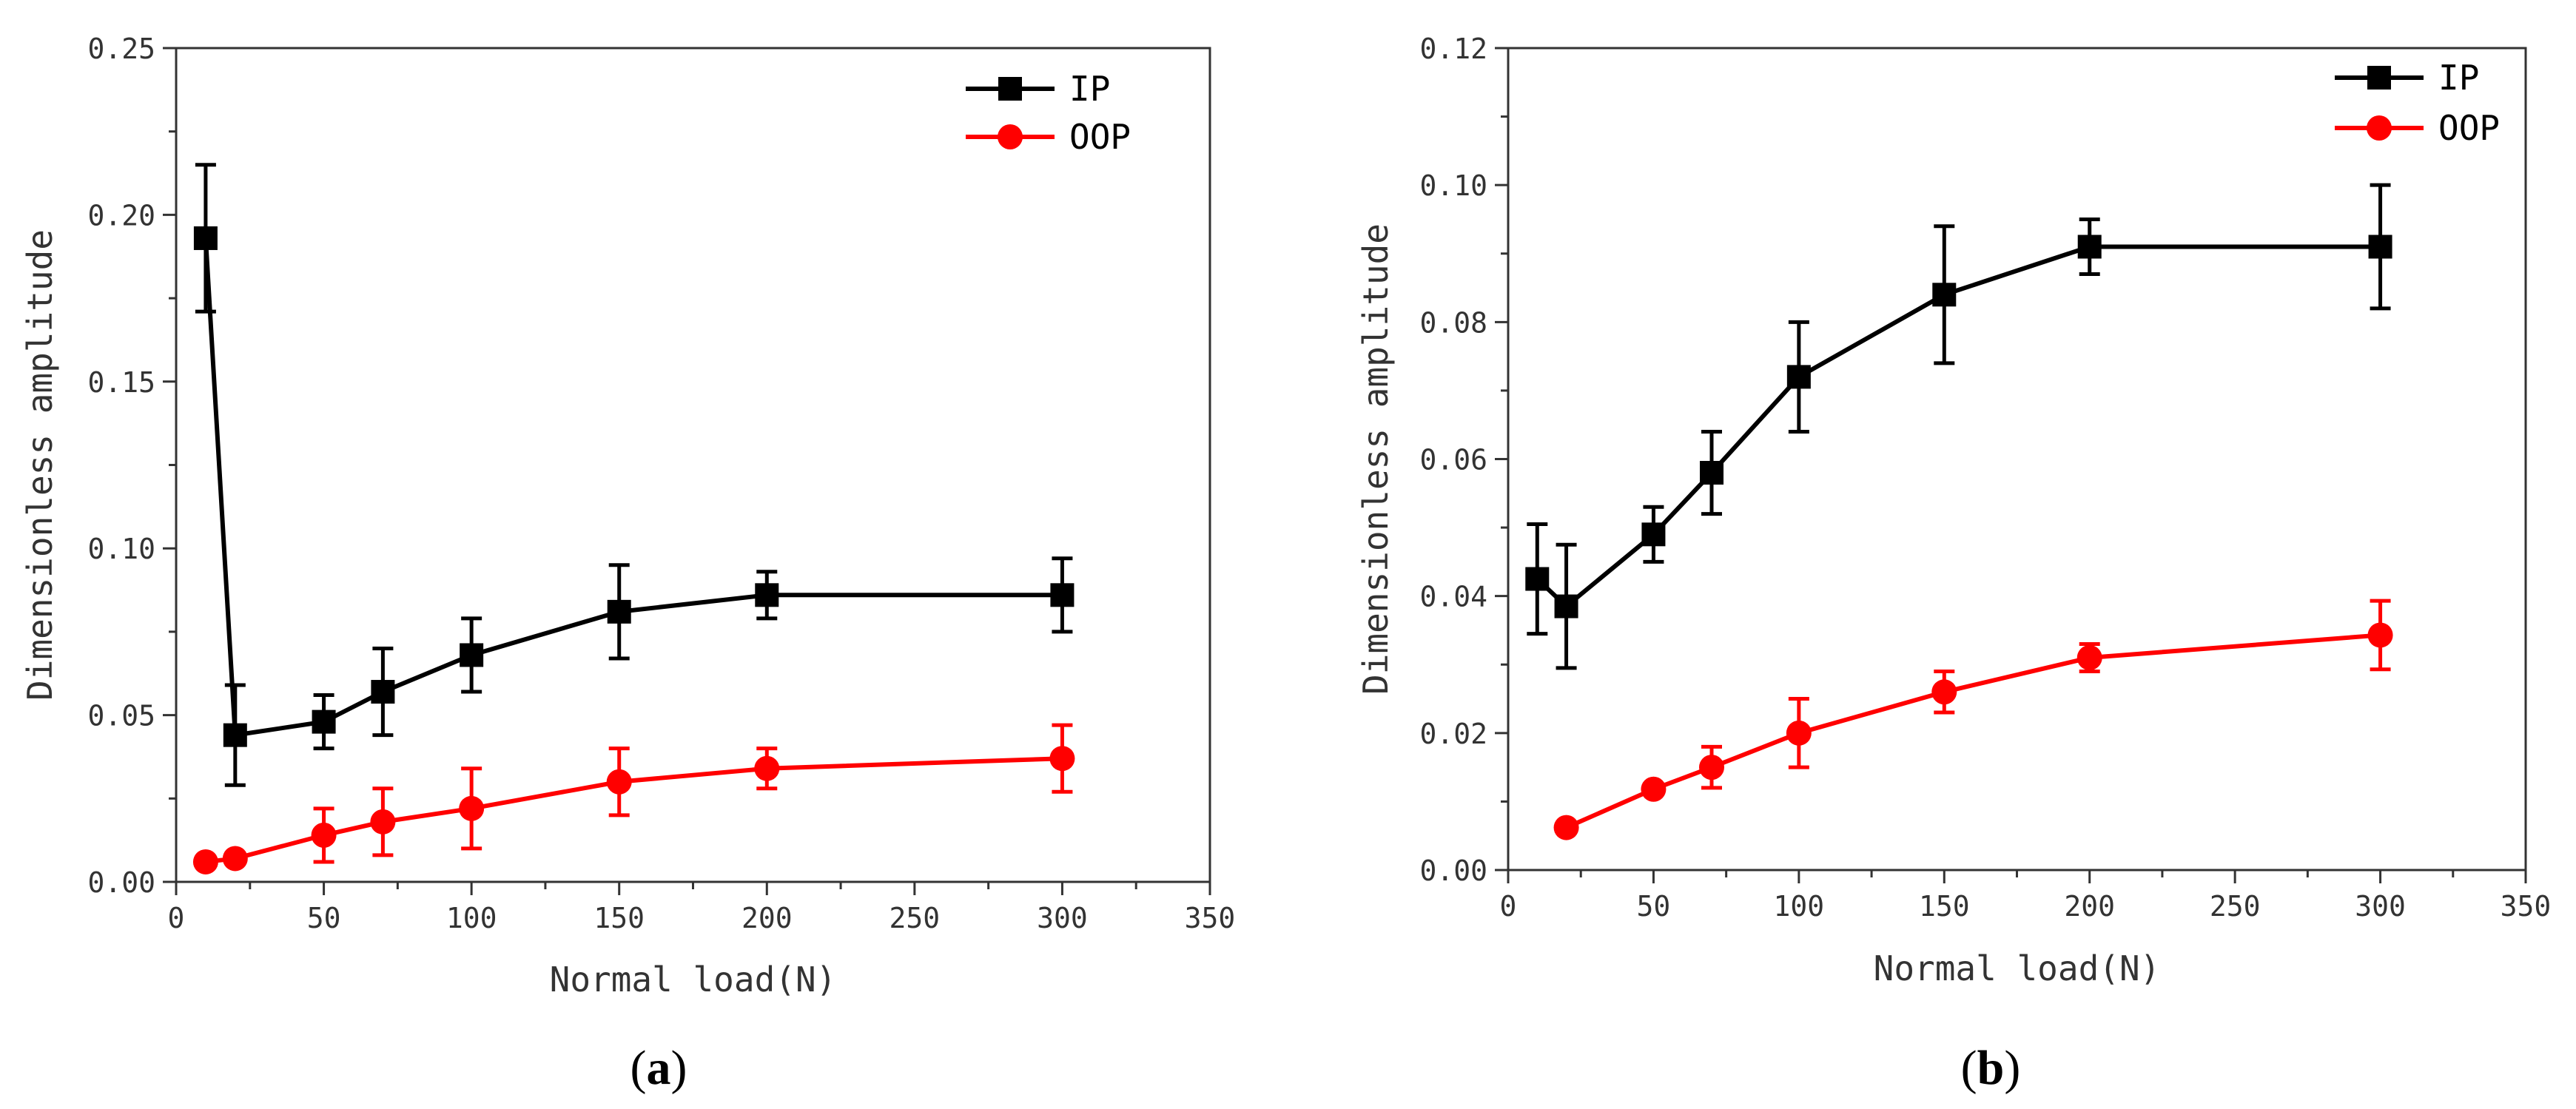  I want to click on panel-label-letter: a, so click(659, 1068).